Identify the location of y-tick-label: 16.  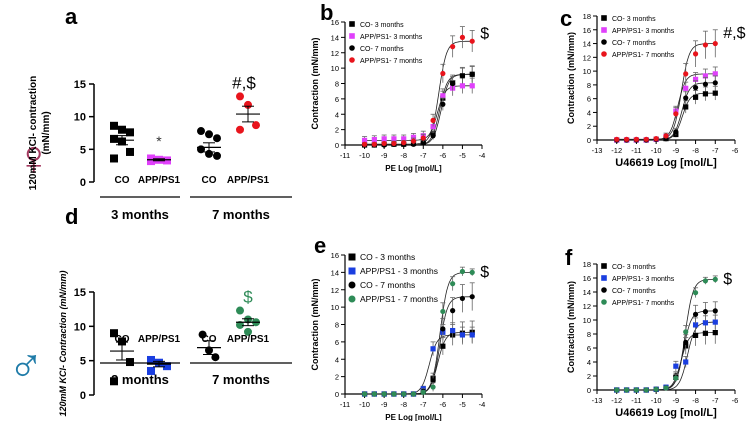
(335, 255).